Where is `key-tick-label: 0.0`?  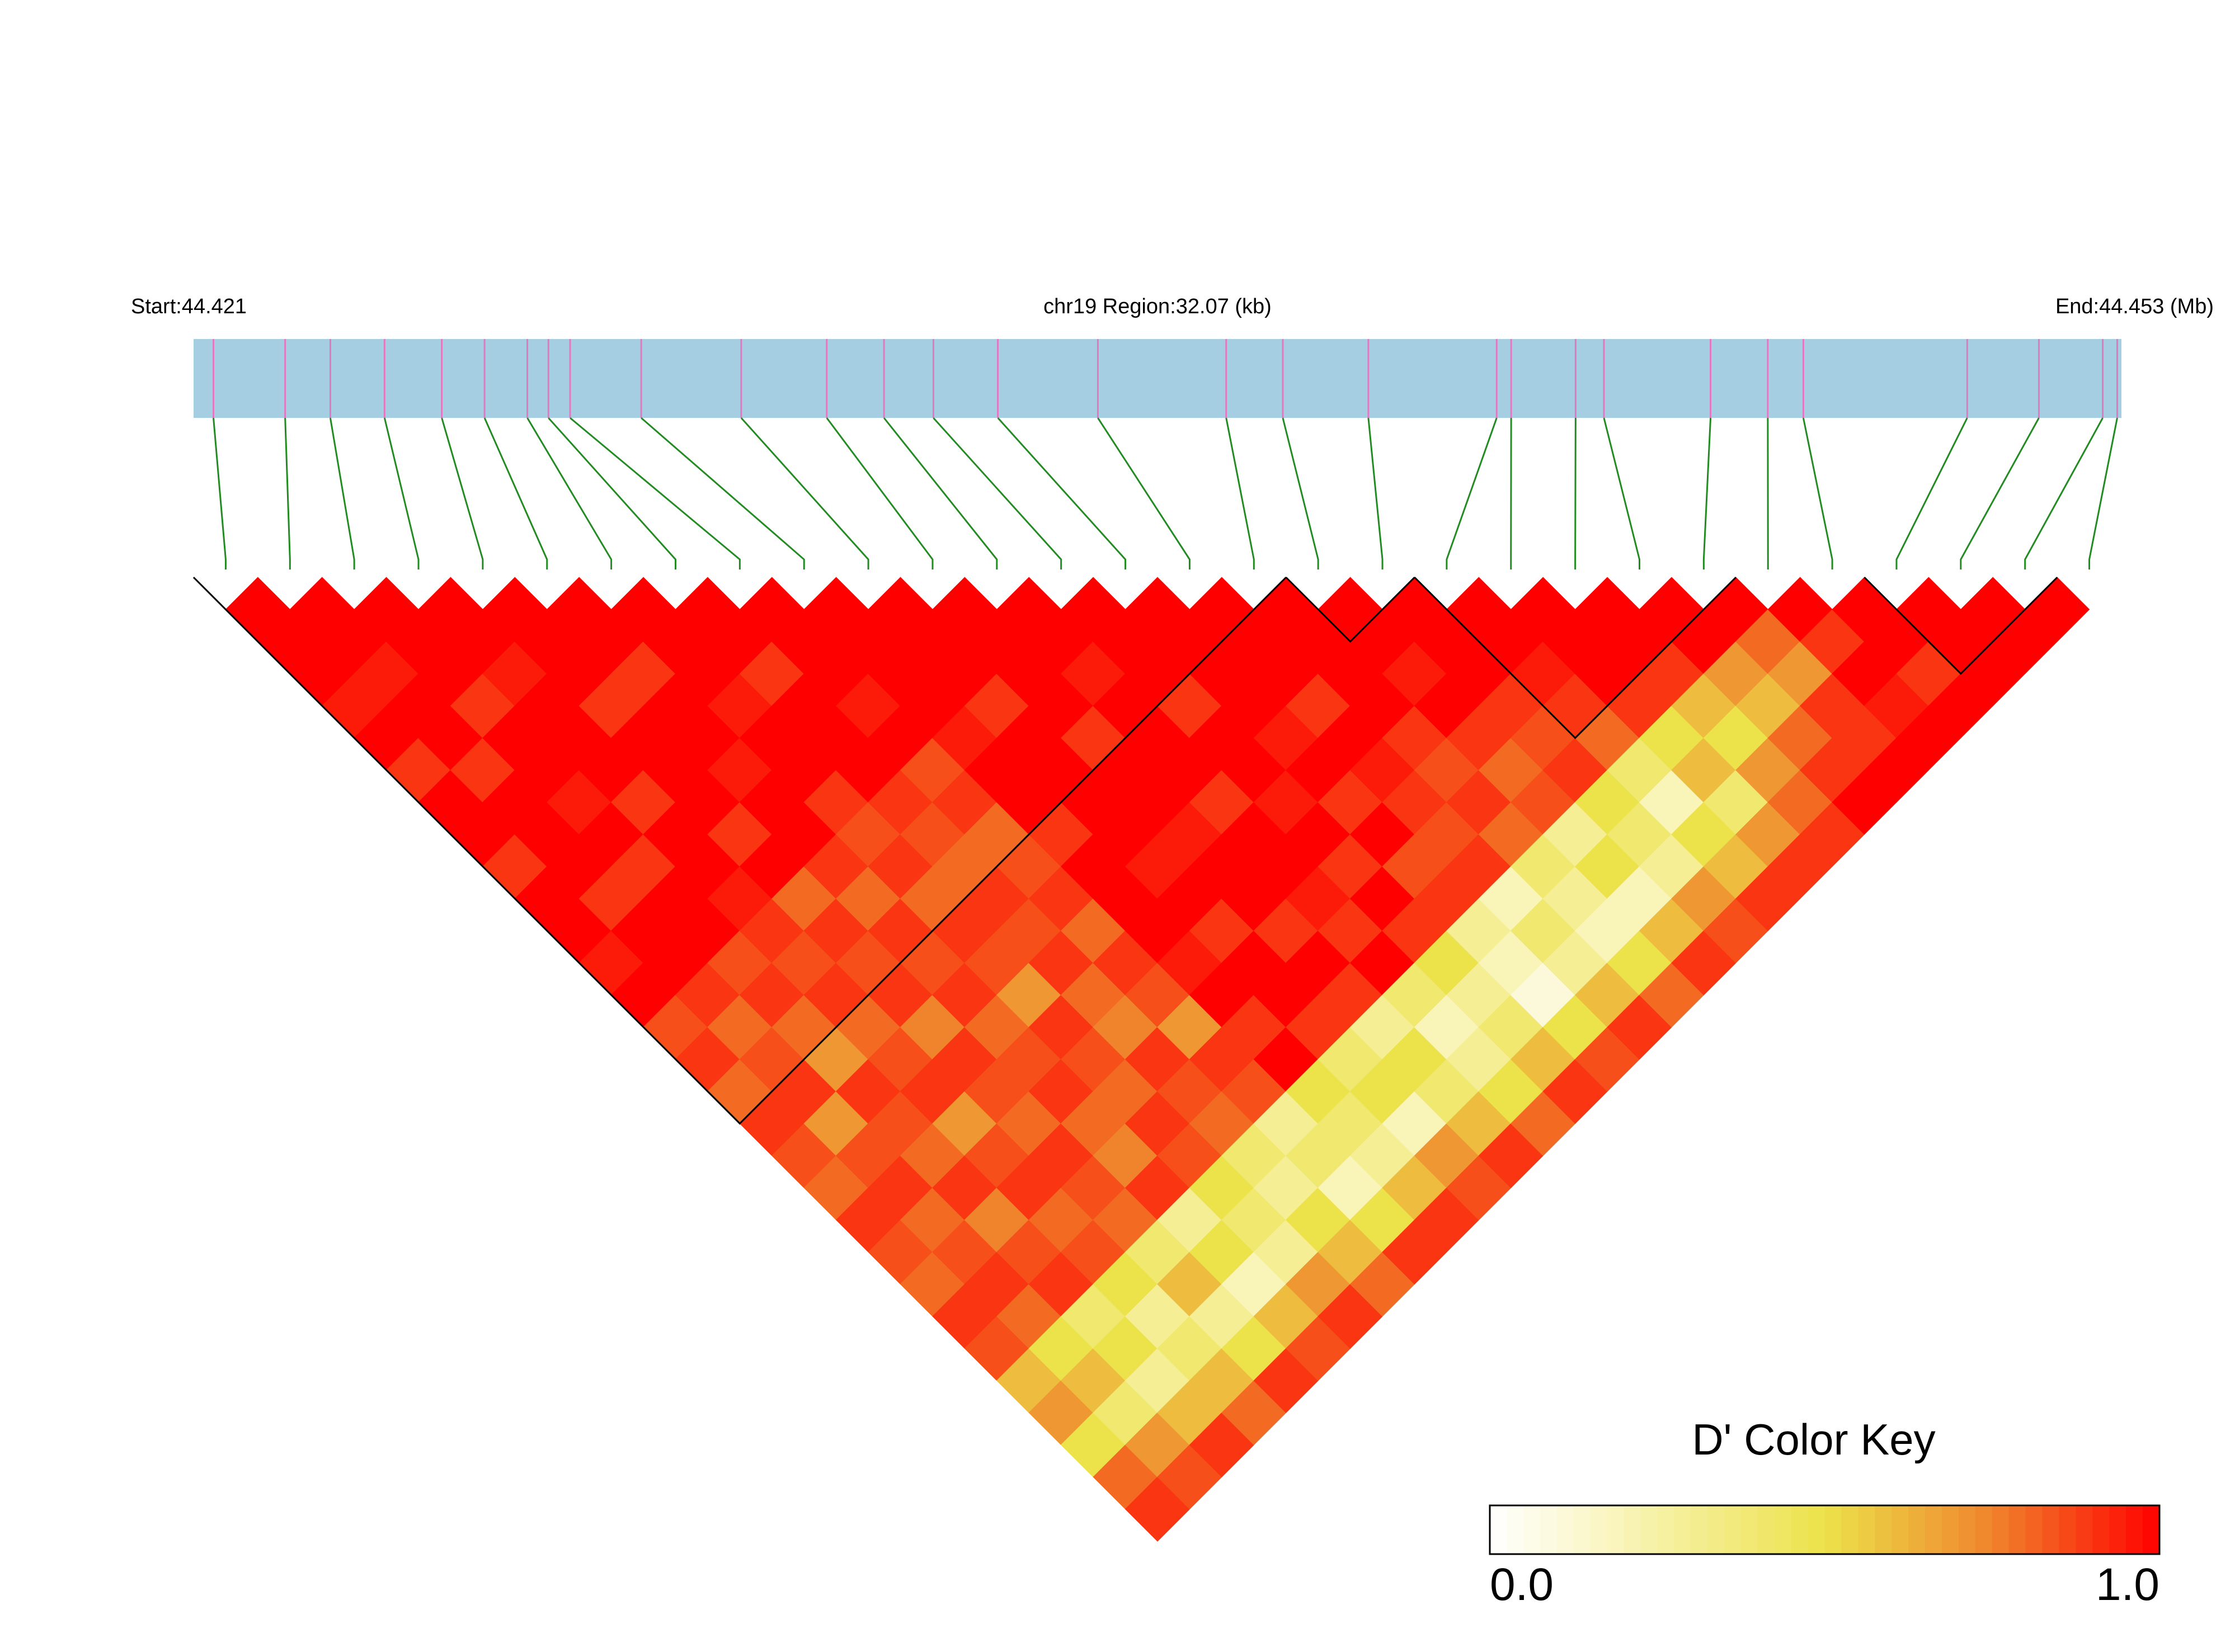 key-tick-label: 0.0 is located at coordinates (1522, 1585).